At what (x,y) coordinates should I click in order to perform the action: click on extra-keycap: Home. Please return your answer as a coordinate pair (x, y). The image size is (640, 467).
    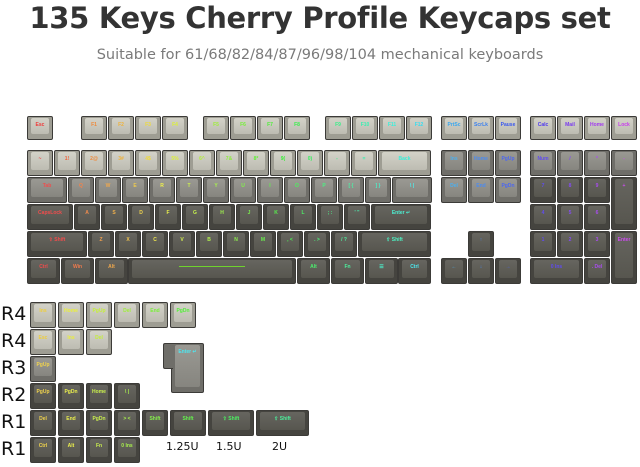
    Looking at the image, I should click on (71, 315).